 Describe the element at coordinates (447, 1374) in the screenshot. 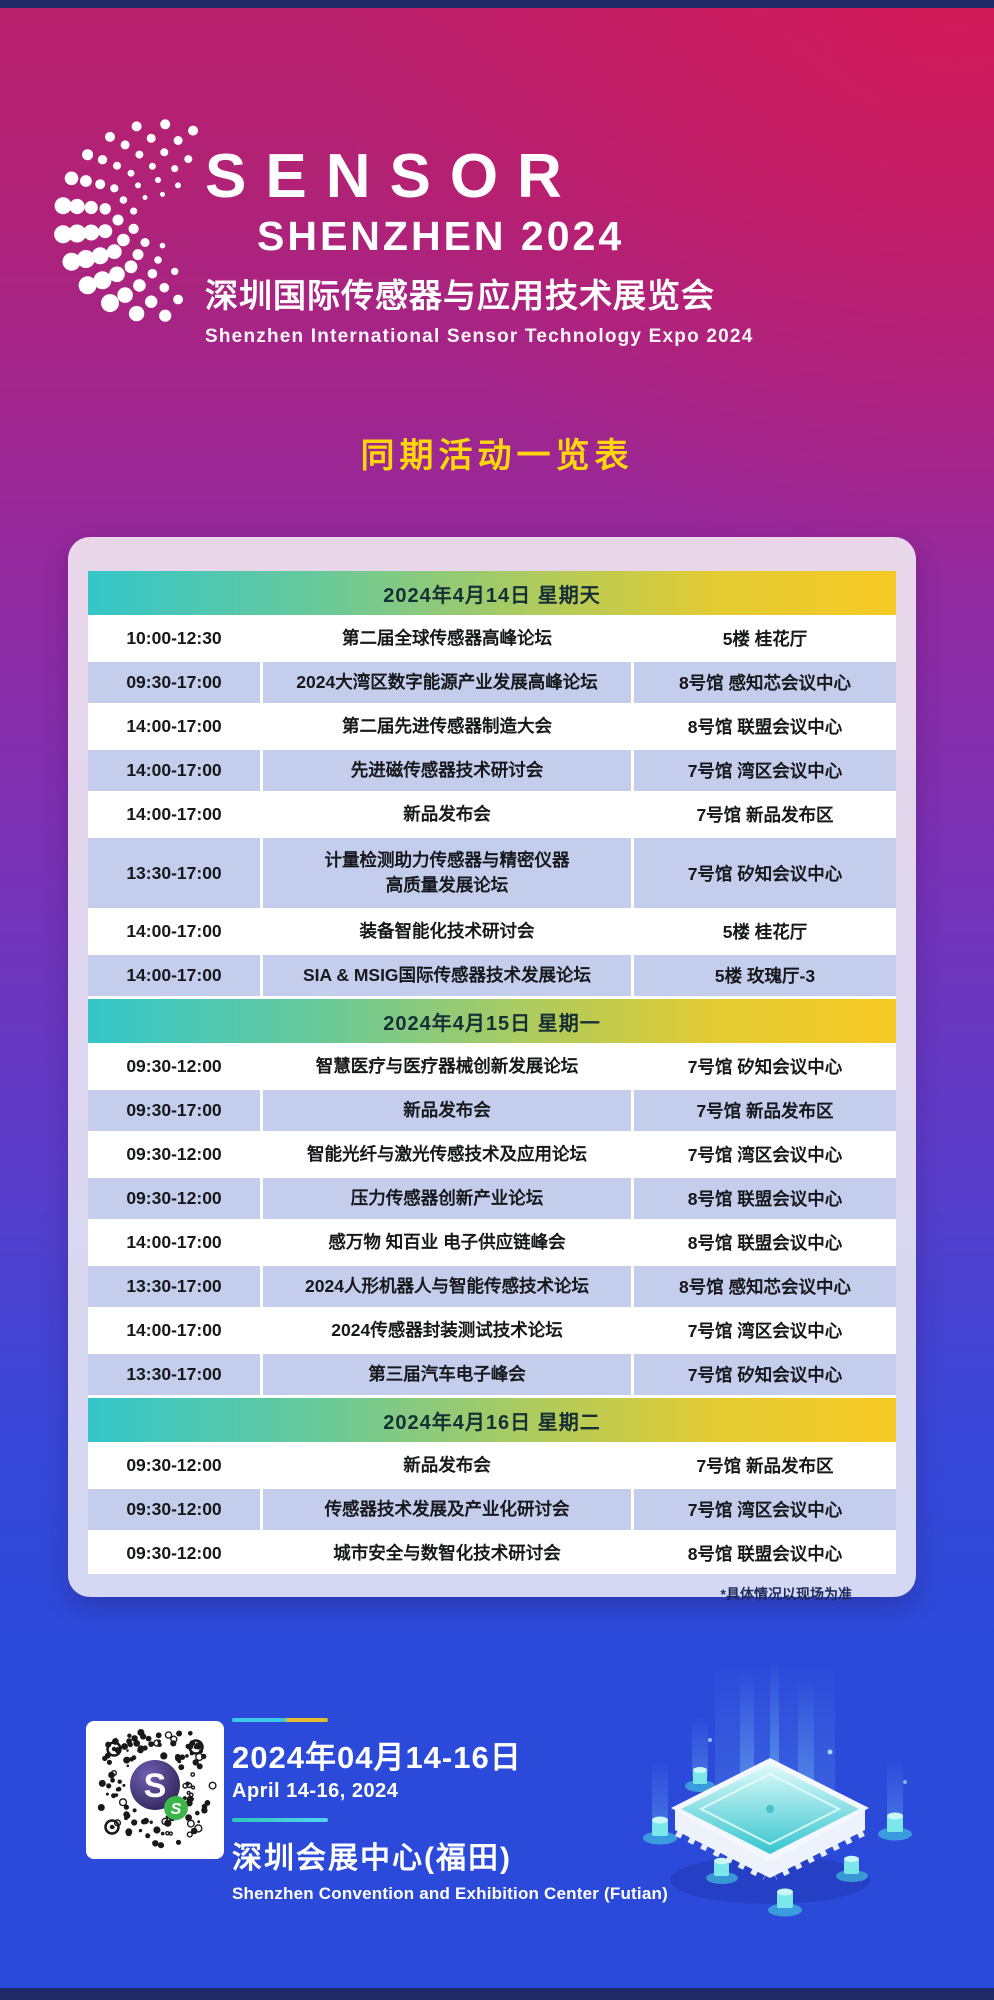

I see `row-event: 第三届汽车电子峰会` at that location.